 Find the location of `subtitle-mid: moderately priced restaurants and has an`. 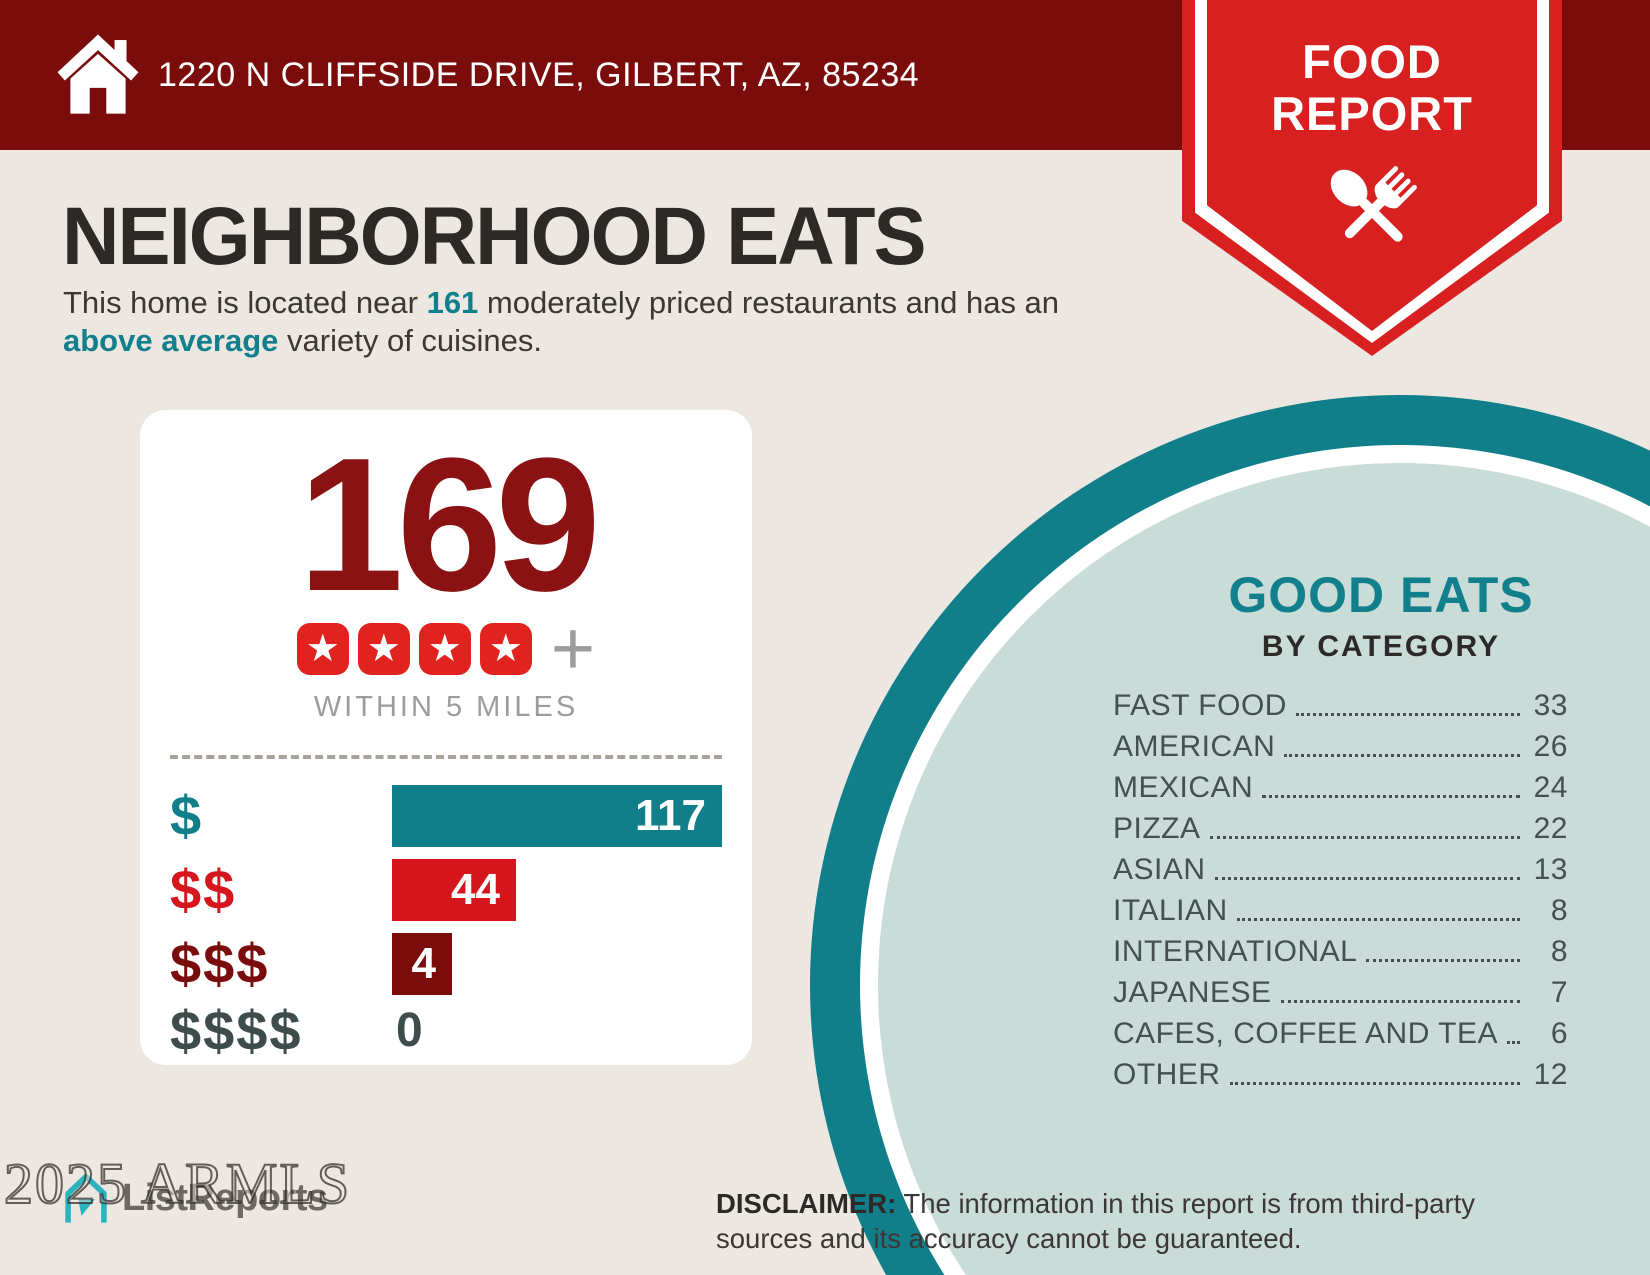

subtitle-mid: moderately priced restaurants and has an is located at coordinates (769, 302).